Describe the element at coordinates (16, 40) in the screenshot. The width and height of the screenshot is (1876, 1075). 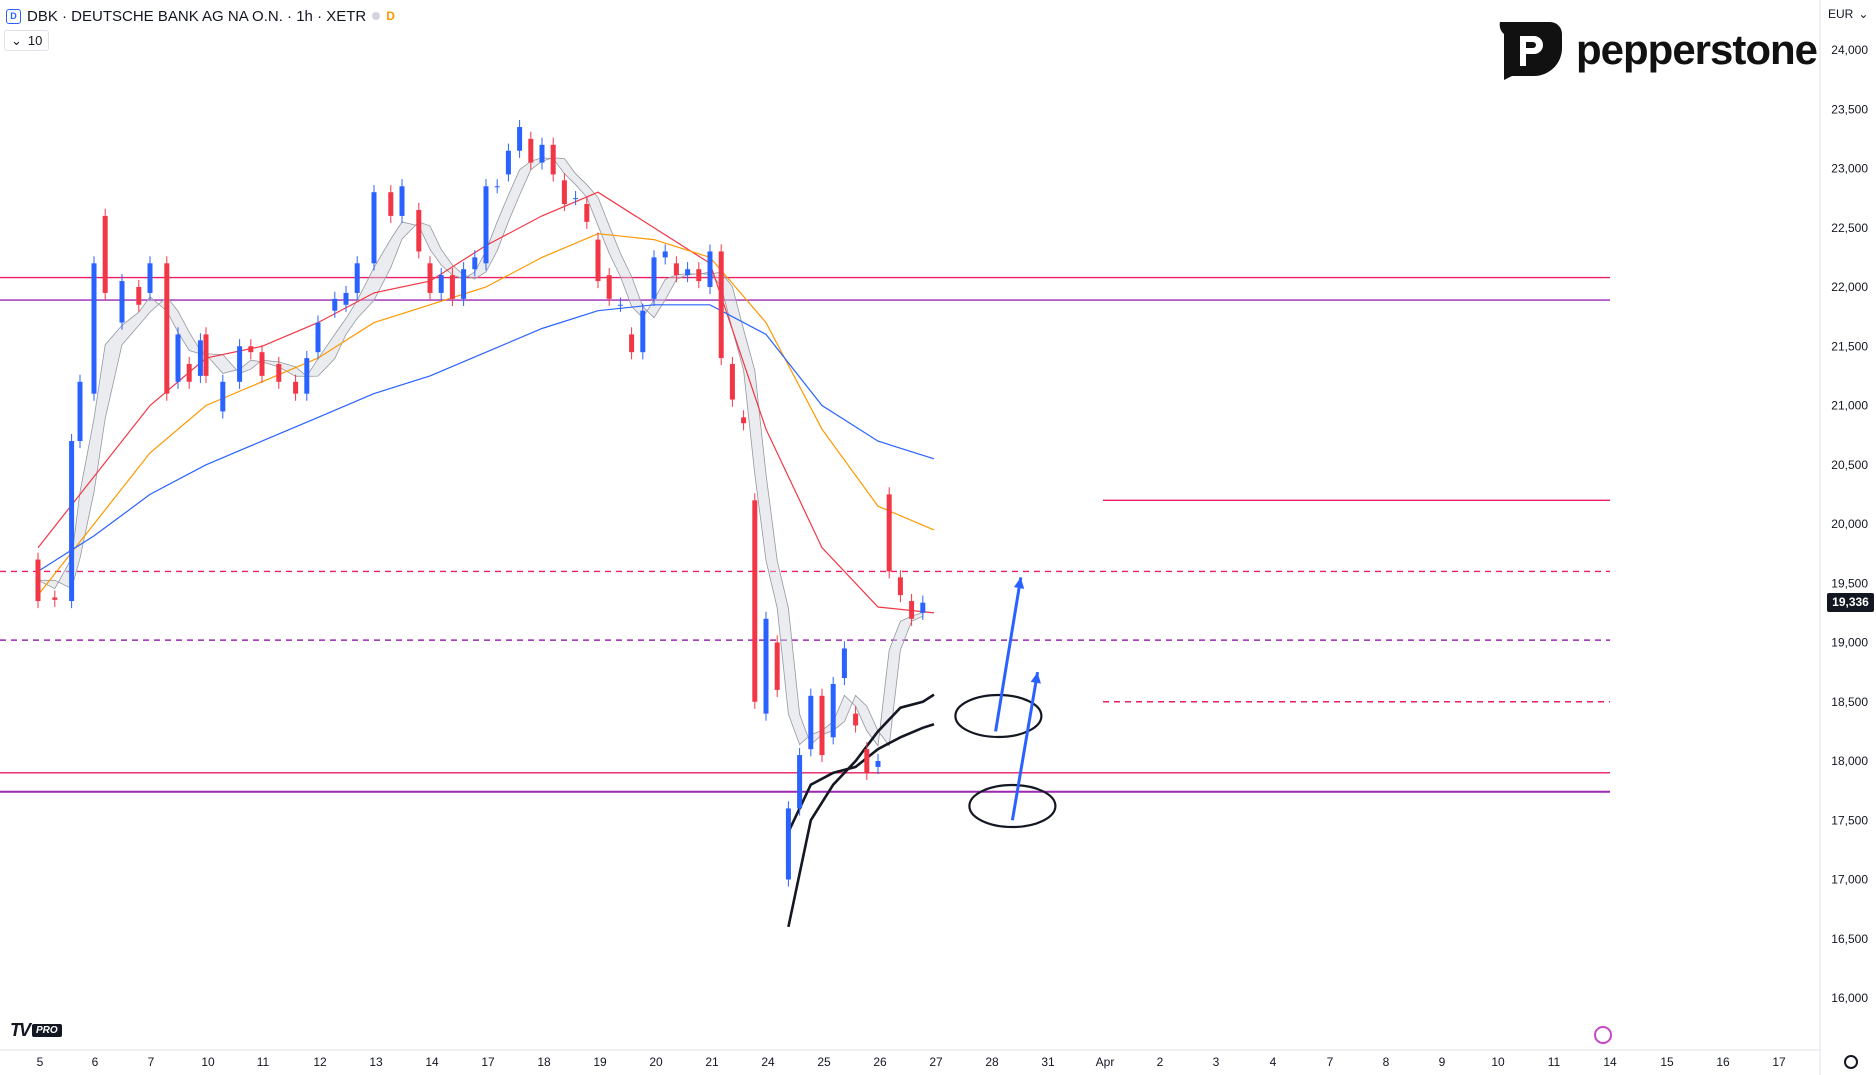
I see `chevron-down-icon: ⌄` at that location.